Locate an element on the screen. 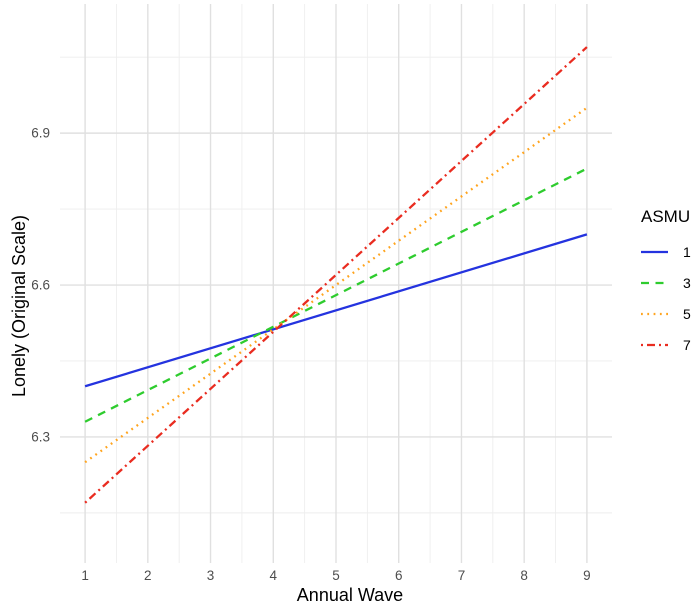 This screenshot has height=613, width=700. y-tick-labels: 6.3 6.6 6.9 is located at coordinates (40, 285).